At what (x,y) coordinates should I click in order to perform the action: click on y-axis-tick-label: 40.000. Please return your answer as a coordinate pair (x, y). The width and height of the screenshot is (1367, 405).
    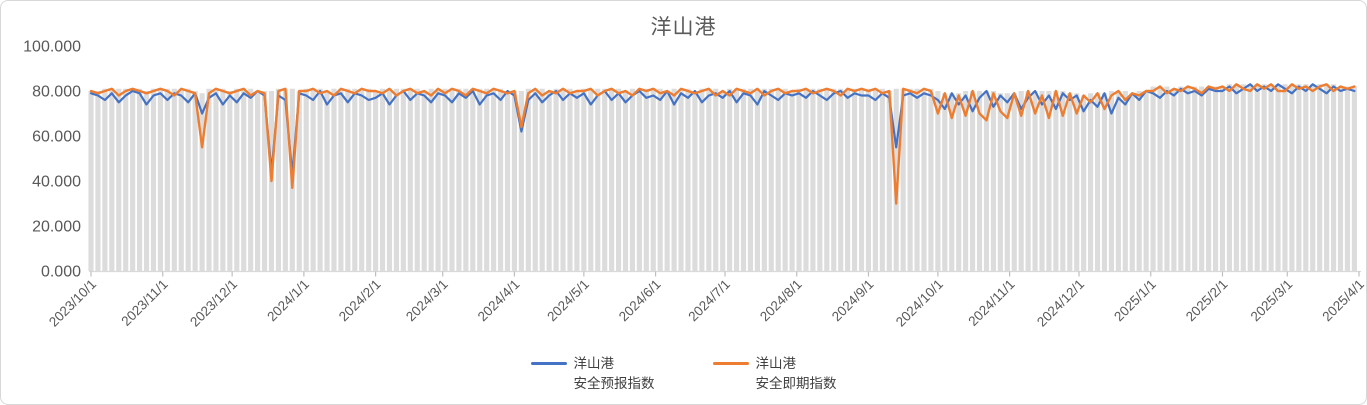
    Looking at the image, I should click on (56, 182).